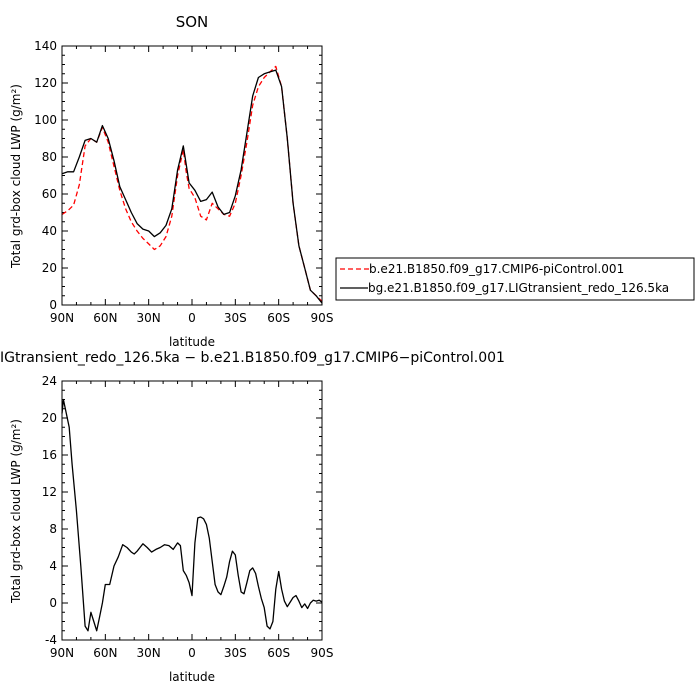 This screenshot has height=700, width=700. I want to click on bottom-x-tick-label: 0, so click(192, 653).